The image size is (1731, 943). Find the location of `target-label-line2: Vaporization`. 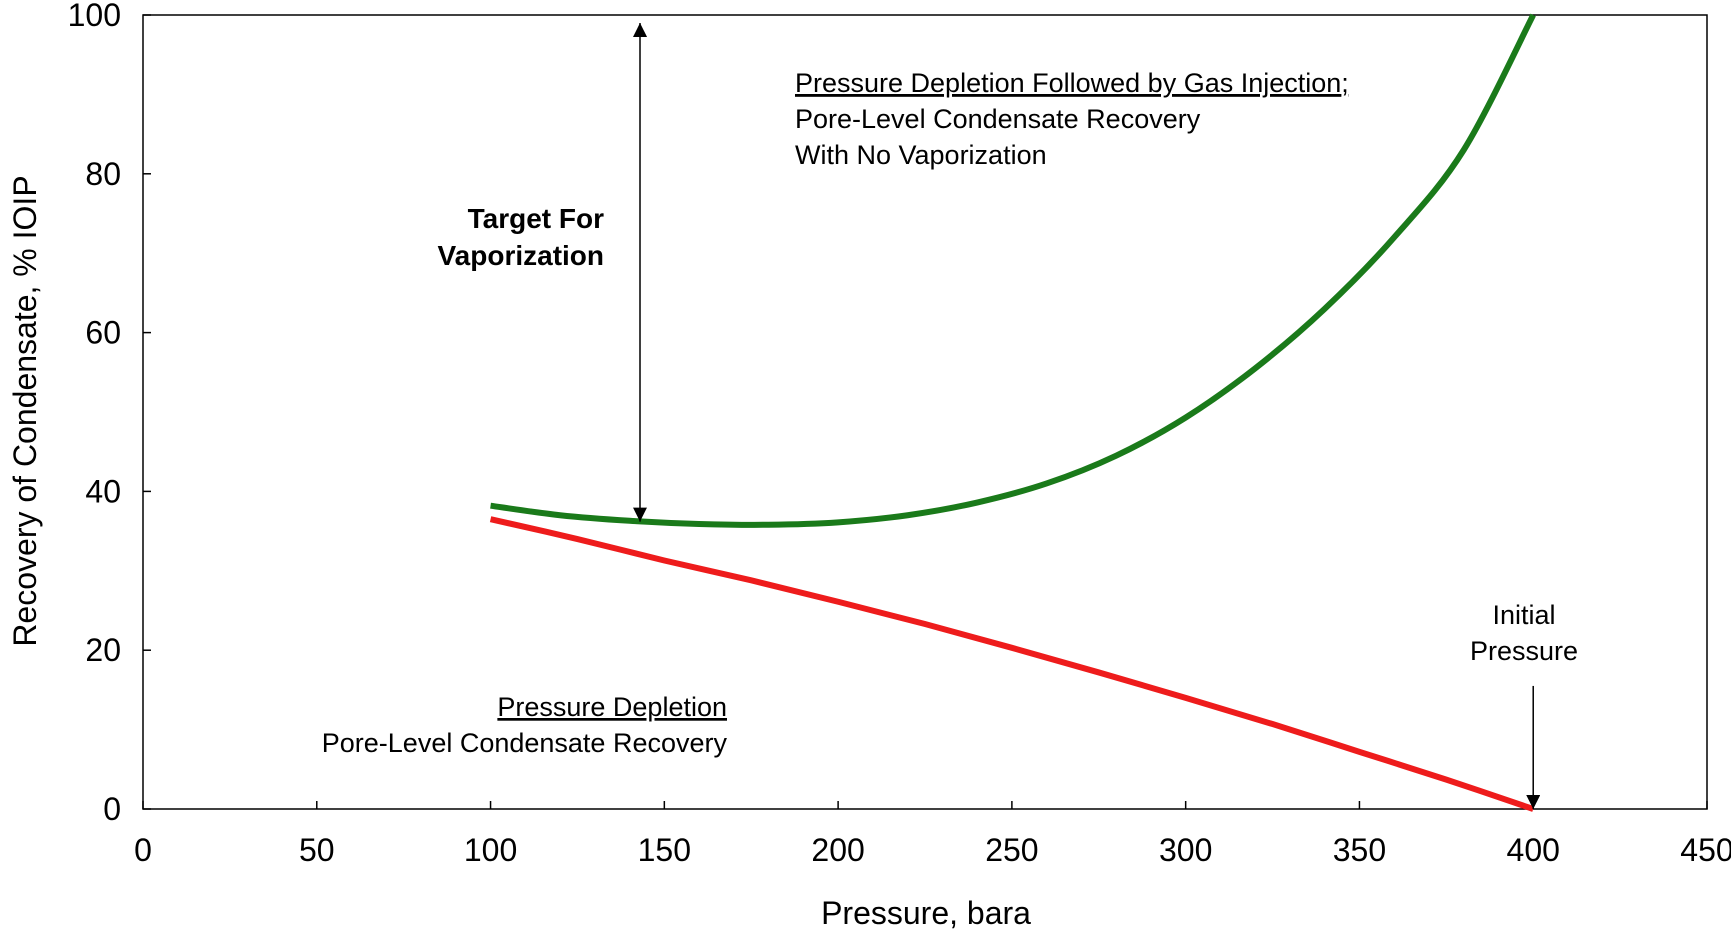

target-label-line2: Vaporization is located at coordinates (521, 255).